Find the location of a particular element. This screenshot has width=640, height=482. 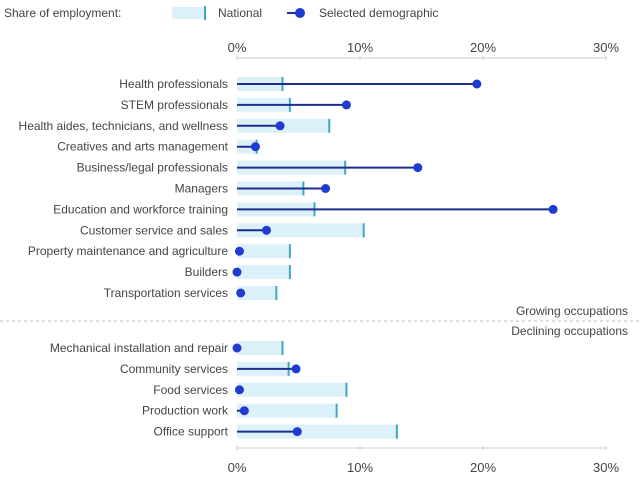

row-label: Mechanical installation and repair is located at coordinates (139, 348).